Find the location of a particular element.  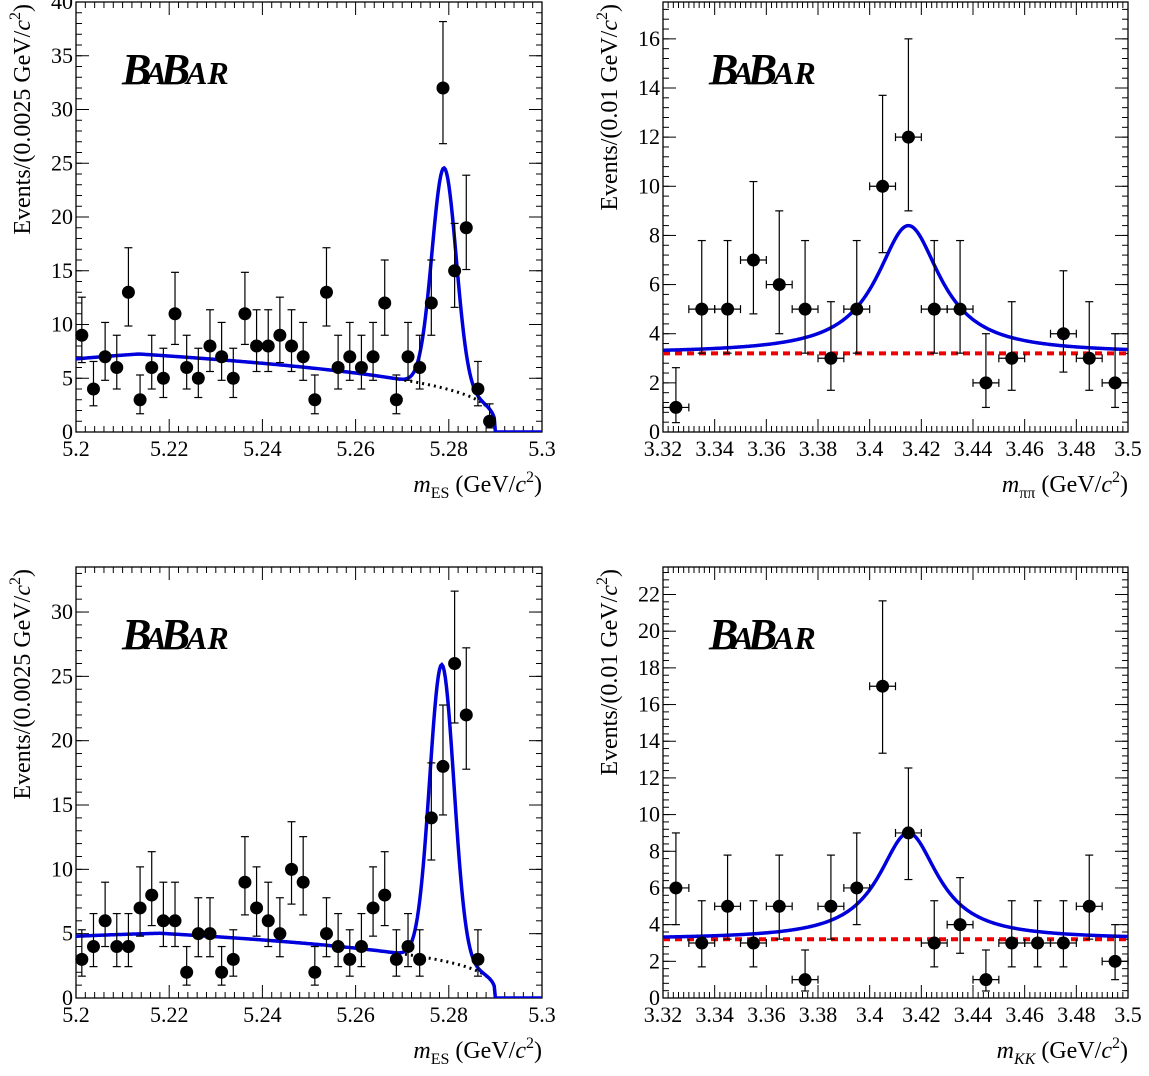

x-tick-label: 3.42 is located at coordinates (921, 448).